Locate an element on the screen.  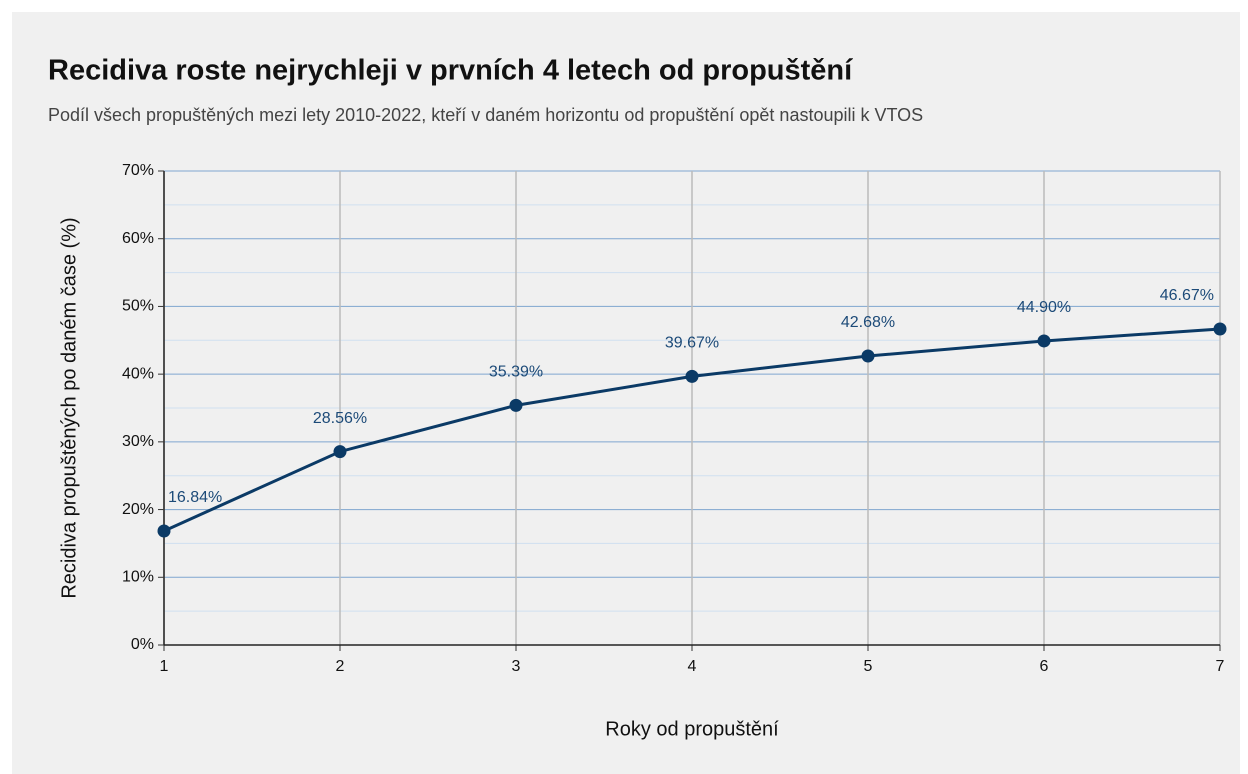
data-label: 16.84% is located at coordinates (195, 497).